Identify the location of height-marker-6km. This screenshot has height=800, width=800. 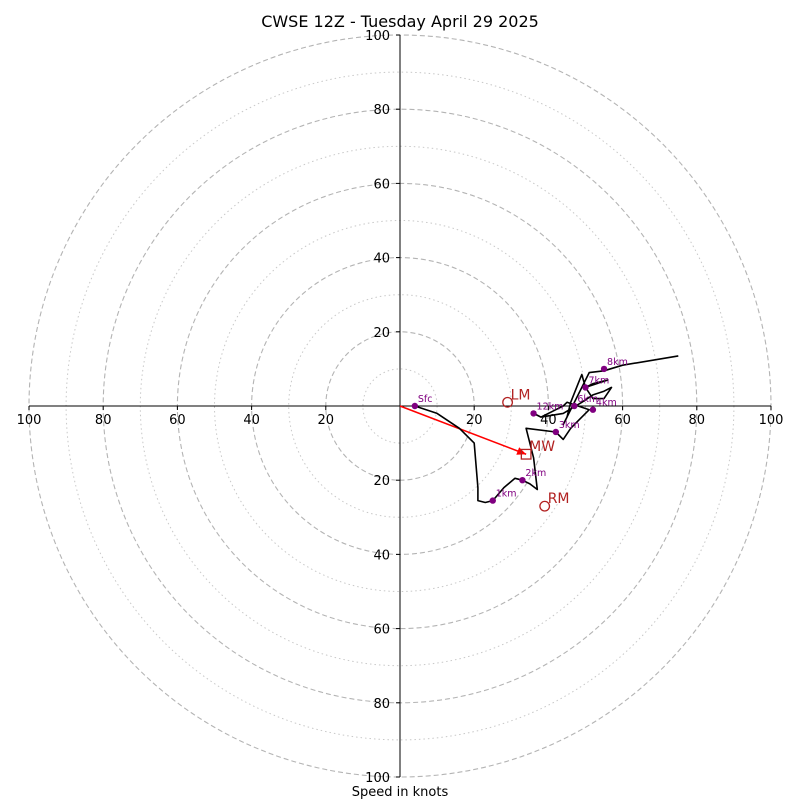
(574, 406).